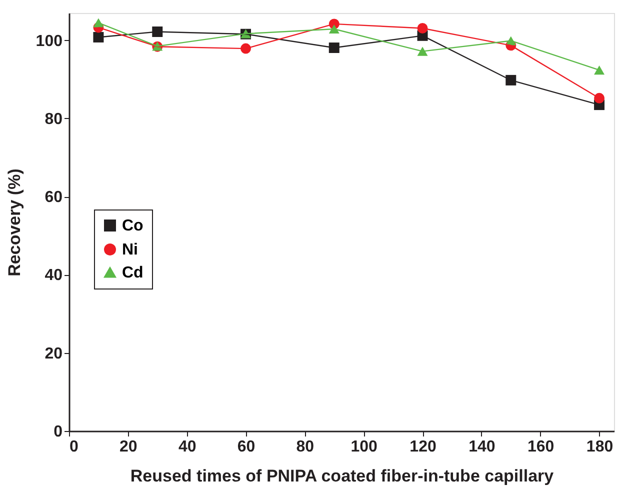  What do you see at coordinates (187, 447) in the screenshot?
I see `x-tick-label: 40` at bounding box center [187, 447].